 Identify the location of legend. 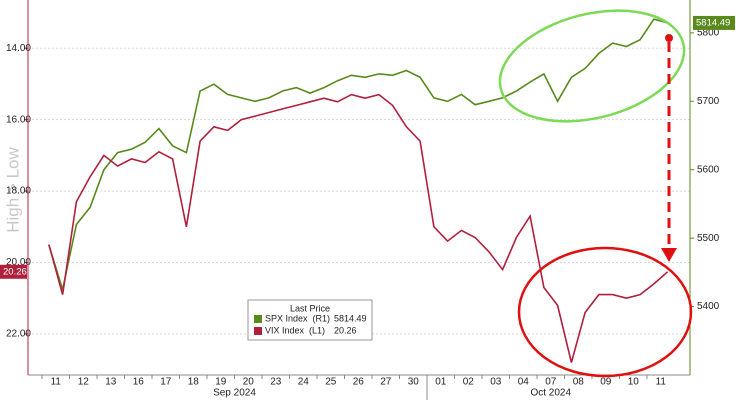
(310, 320).